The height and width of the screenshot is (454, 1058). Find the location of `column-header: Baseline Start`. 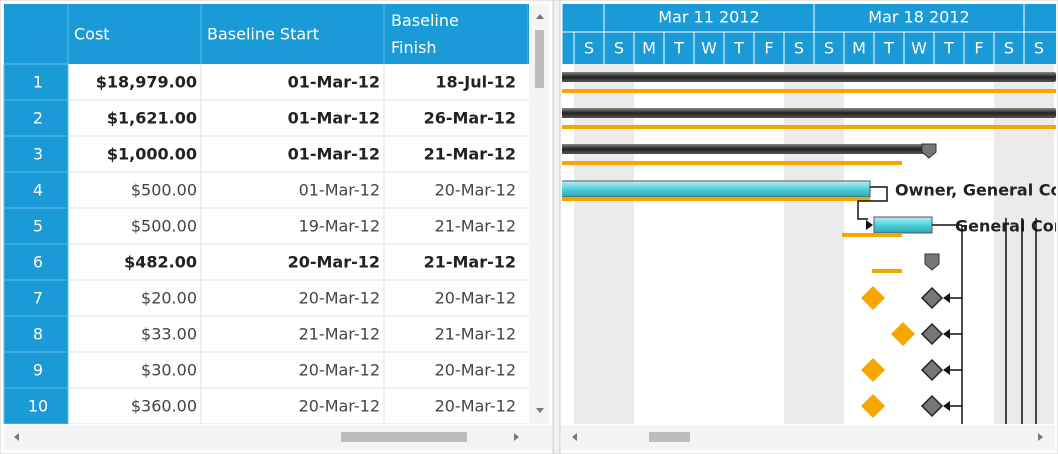

column-header: Baseline Start is located at coordinates (263, 34).